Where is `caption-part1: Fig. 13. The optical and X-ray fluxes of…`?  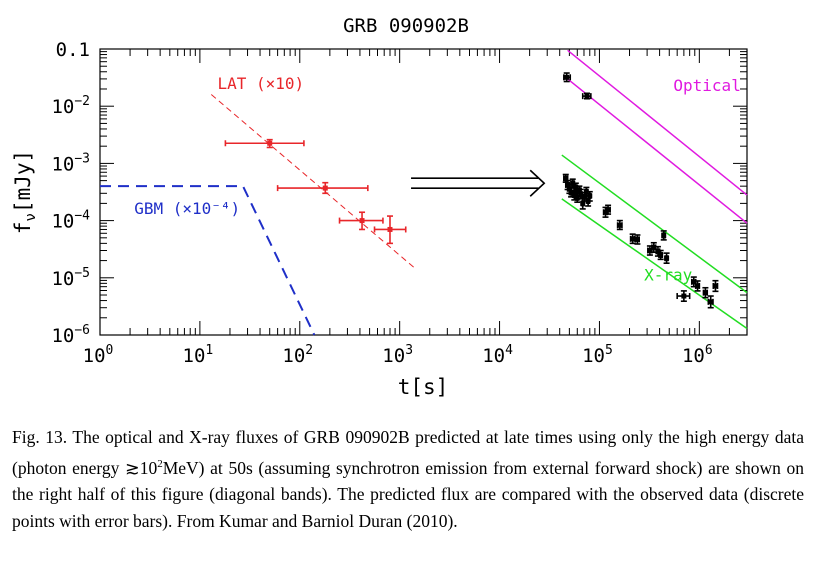 caption-part1: Fig. 13. The optical and X-ray fluxes of… is located at coordinates (408, 452).